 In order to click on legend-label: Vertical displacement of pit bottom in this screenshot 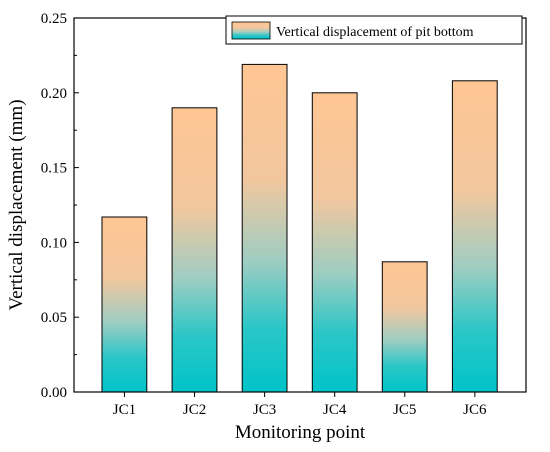, I will do `click(375, 32)`.